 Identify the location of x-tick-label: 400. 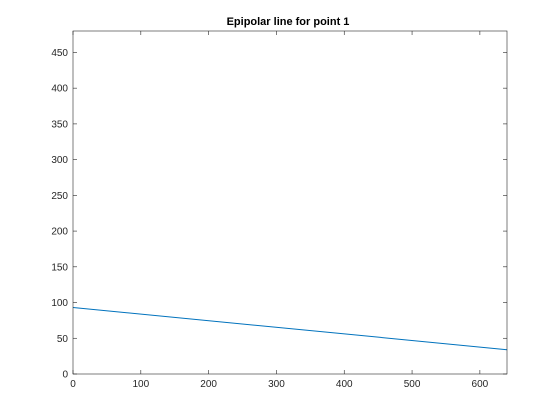
(344, 384).